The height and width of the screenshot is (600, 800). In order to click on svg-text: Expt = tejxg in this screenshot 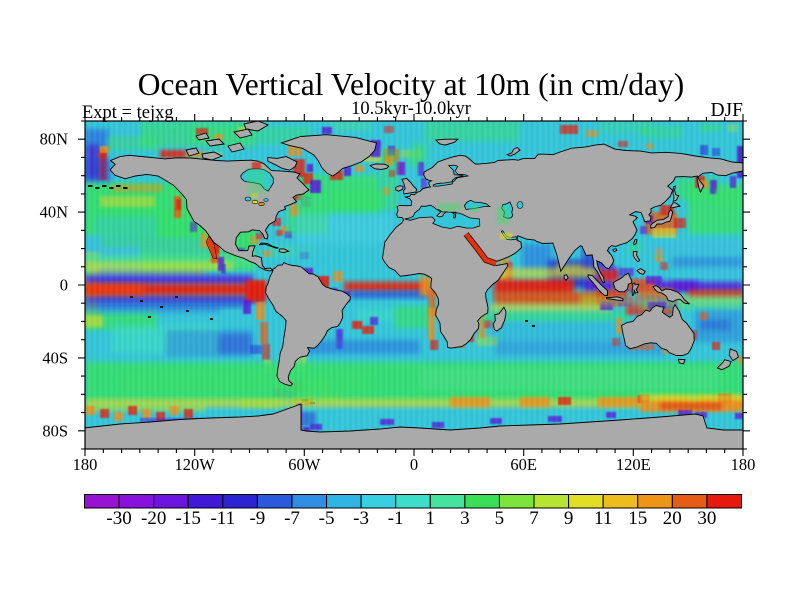, I will do `click(128, 113)`.